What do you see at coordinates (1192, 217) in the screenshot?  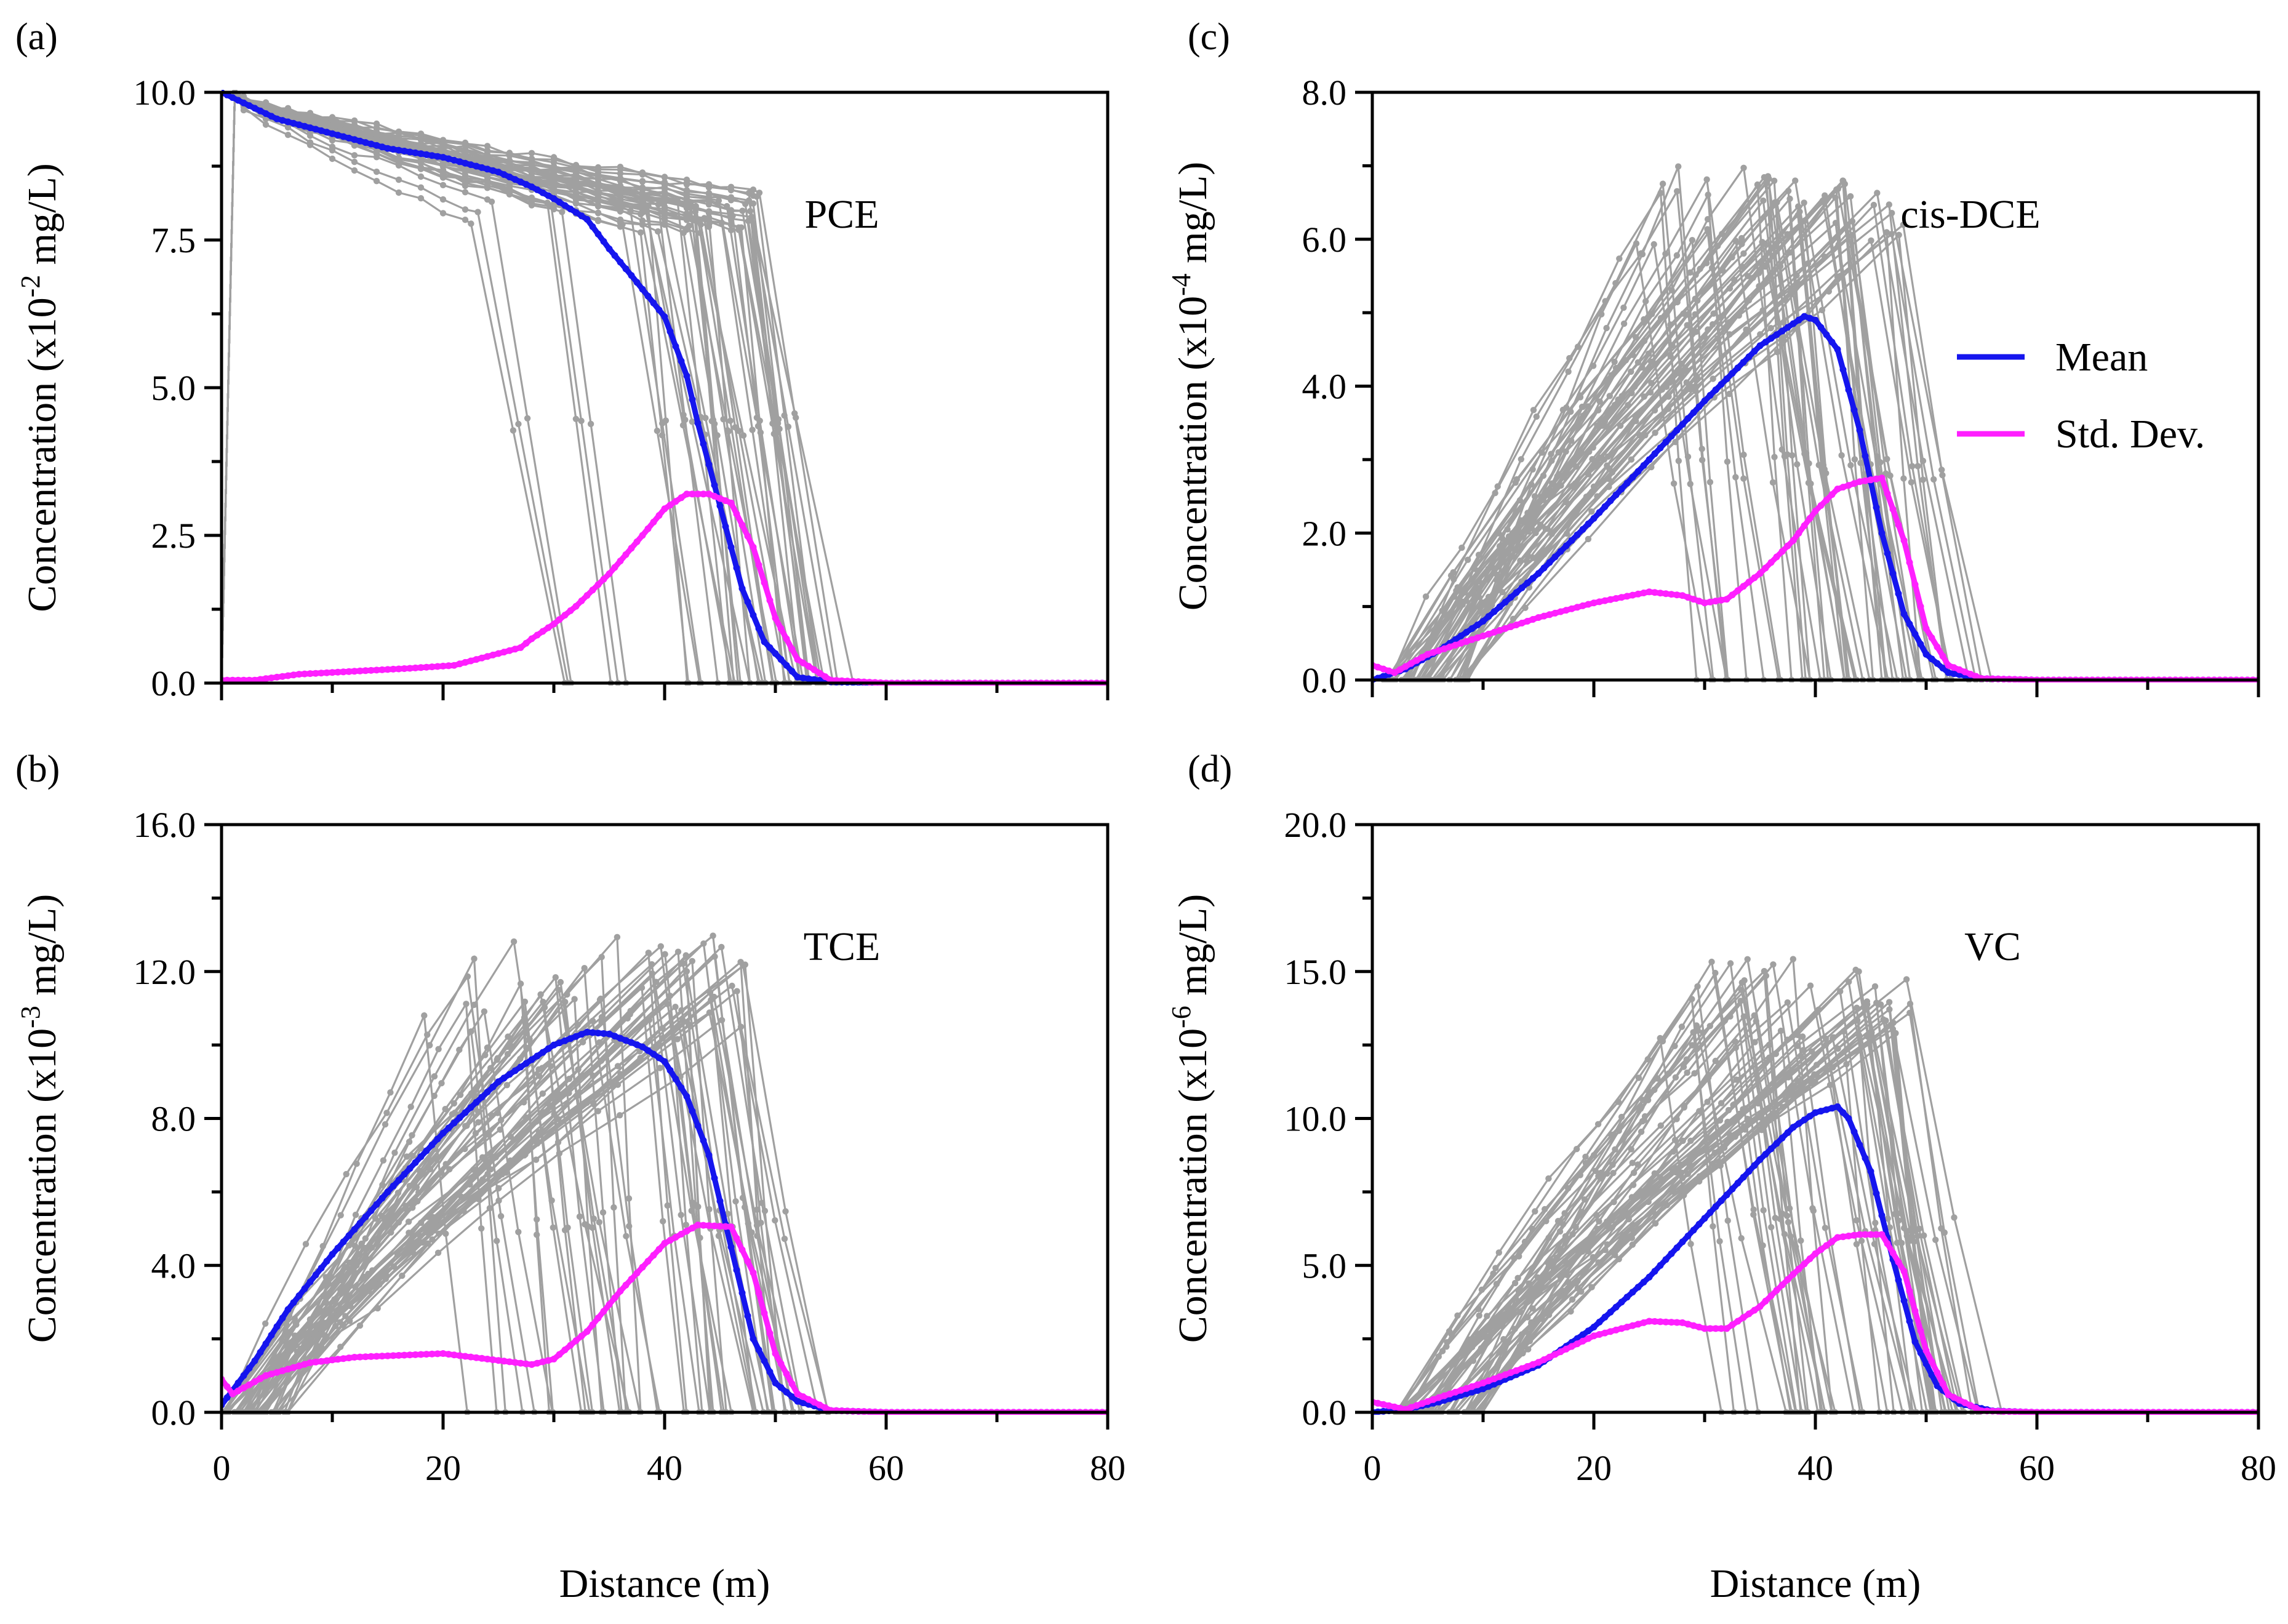 I see `y-axis-title-suffix: mg/L)` at bounding box center [1192, 217].